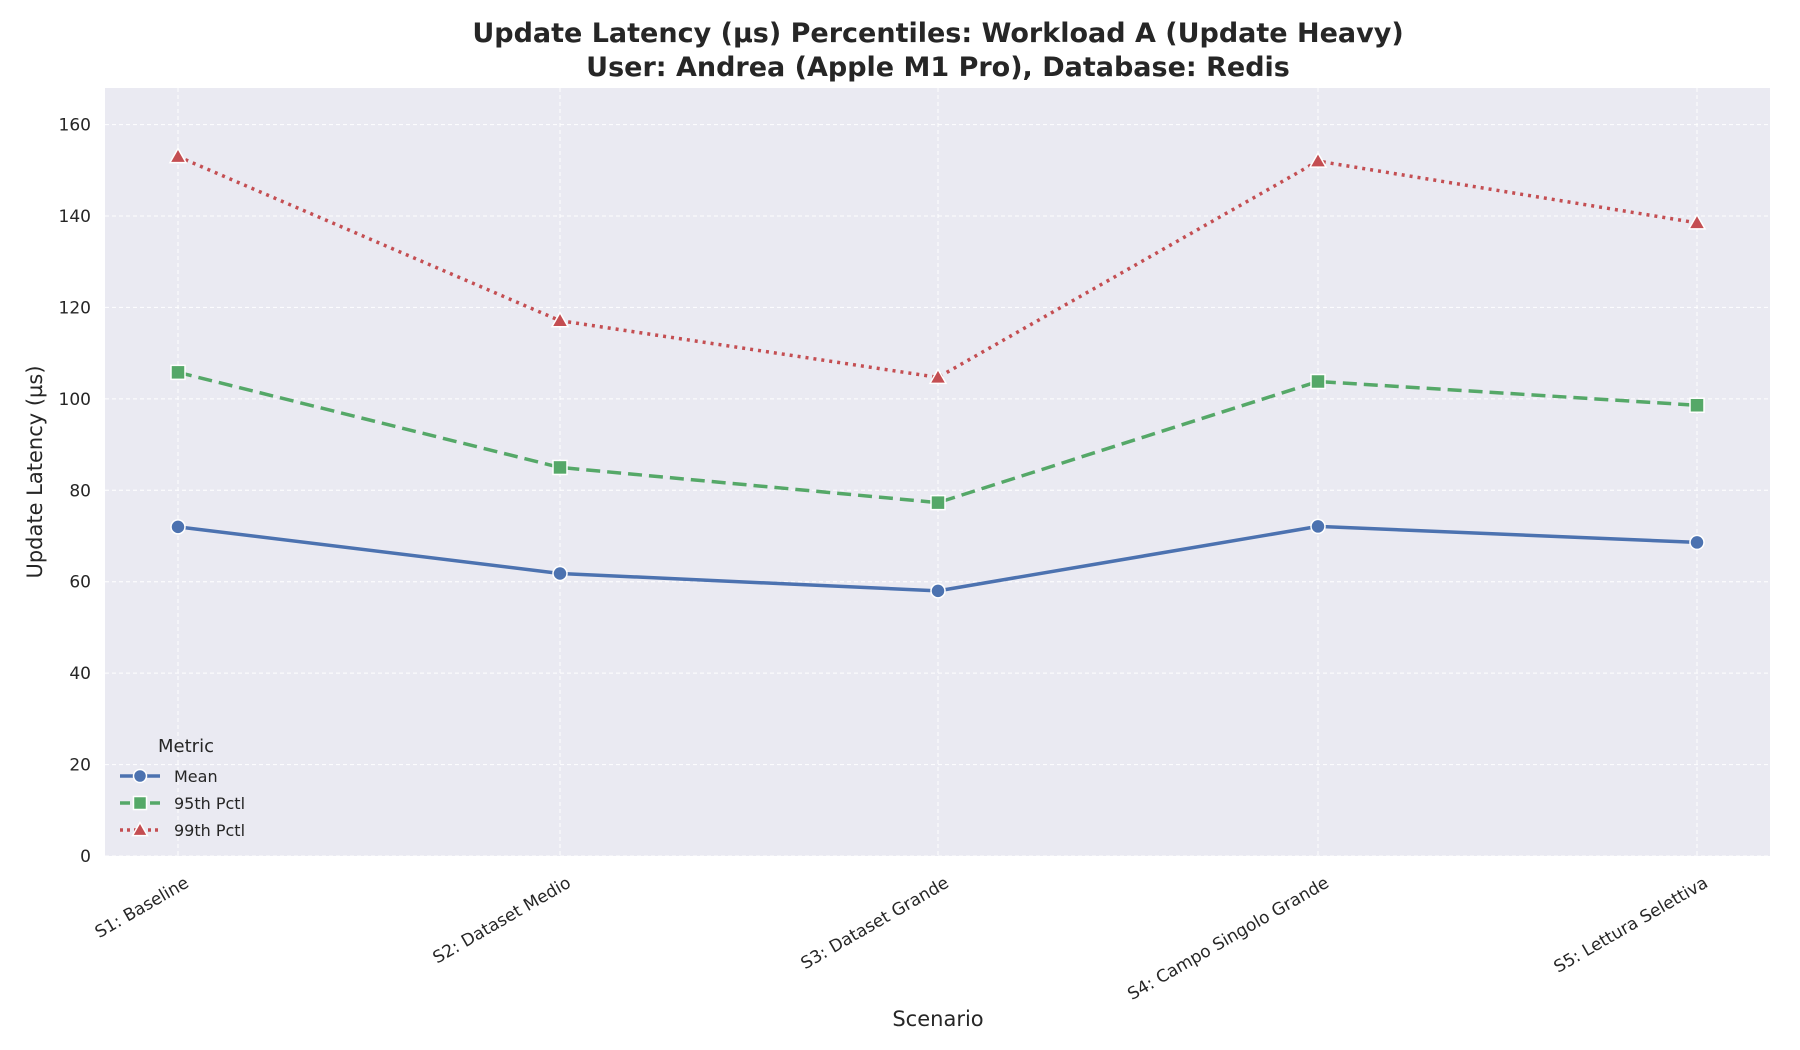  I want to click on y-tick-label: 20, so click(80, 766).